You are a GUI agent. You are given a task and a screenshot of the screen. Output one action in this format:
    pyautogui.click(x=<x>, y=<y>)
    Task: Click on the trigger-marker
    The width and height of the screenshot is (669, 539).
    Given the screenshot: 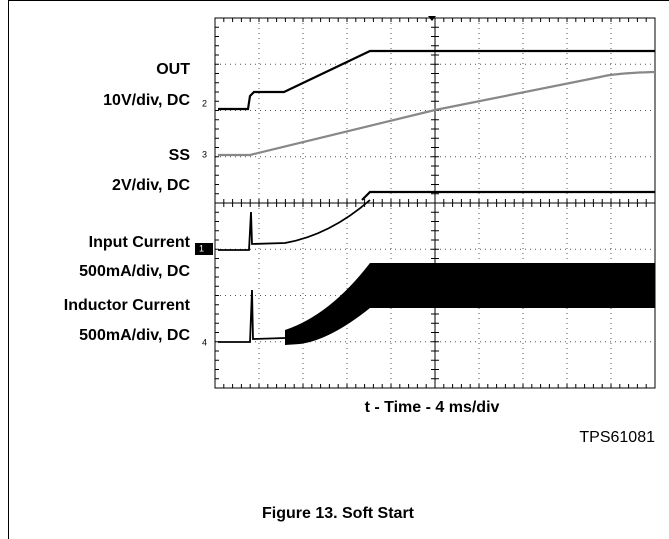 What is the action you would take?
    pyautogui.click(x=432, y=18)
    